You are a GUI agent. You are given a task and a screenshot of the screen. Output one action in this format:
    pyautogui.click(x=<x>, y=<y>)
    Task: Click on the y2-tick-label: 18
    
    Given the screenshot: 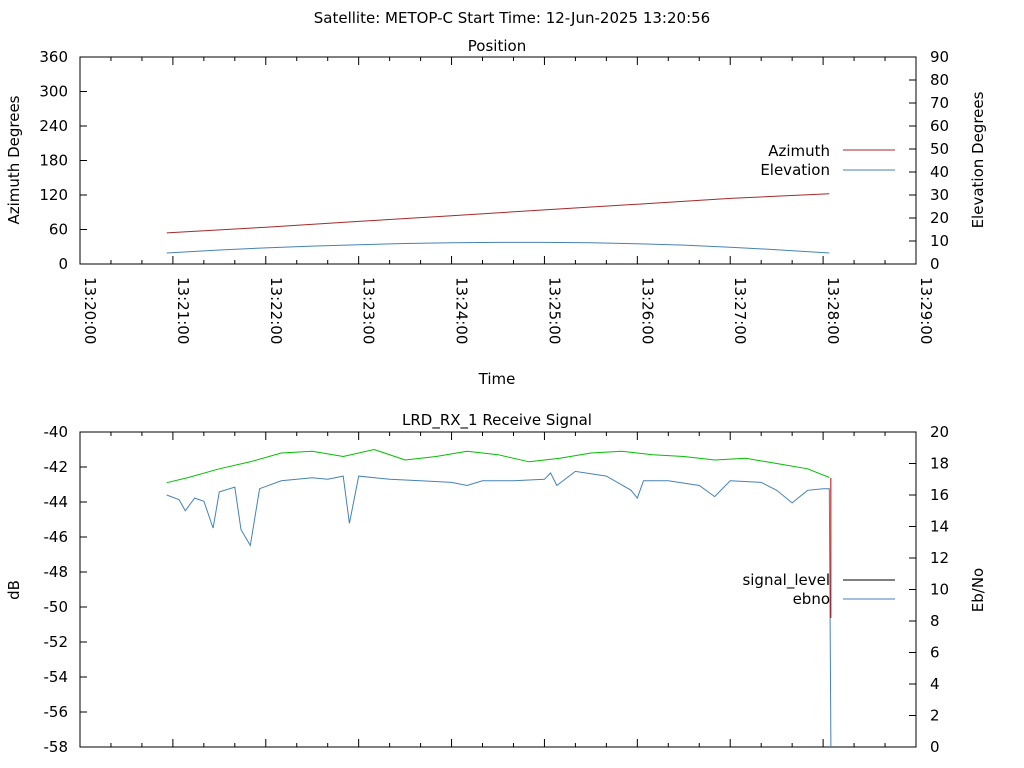 What is the action you would take?
    pyautogui.click(x=939, y=464)
    